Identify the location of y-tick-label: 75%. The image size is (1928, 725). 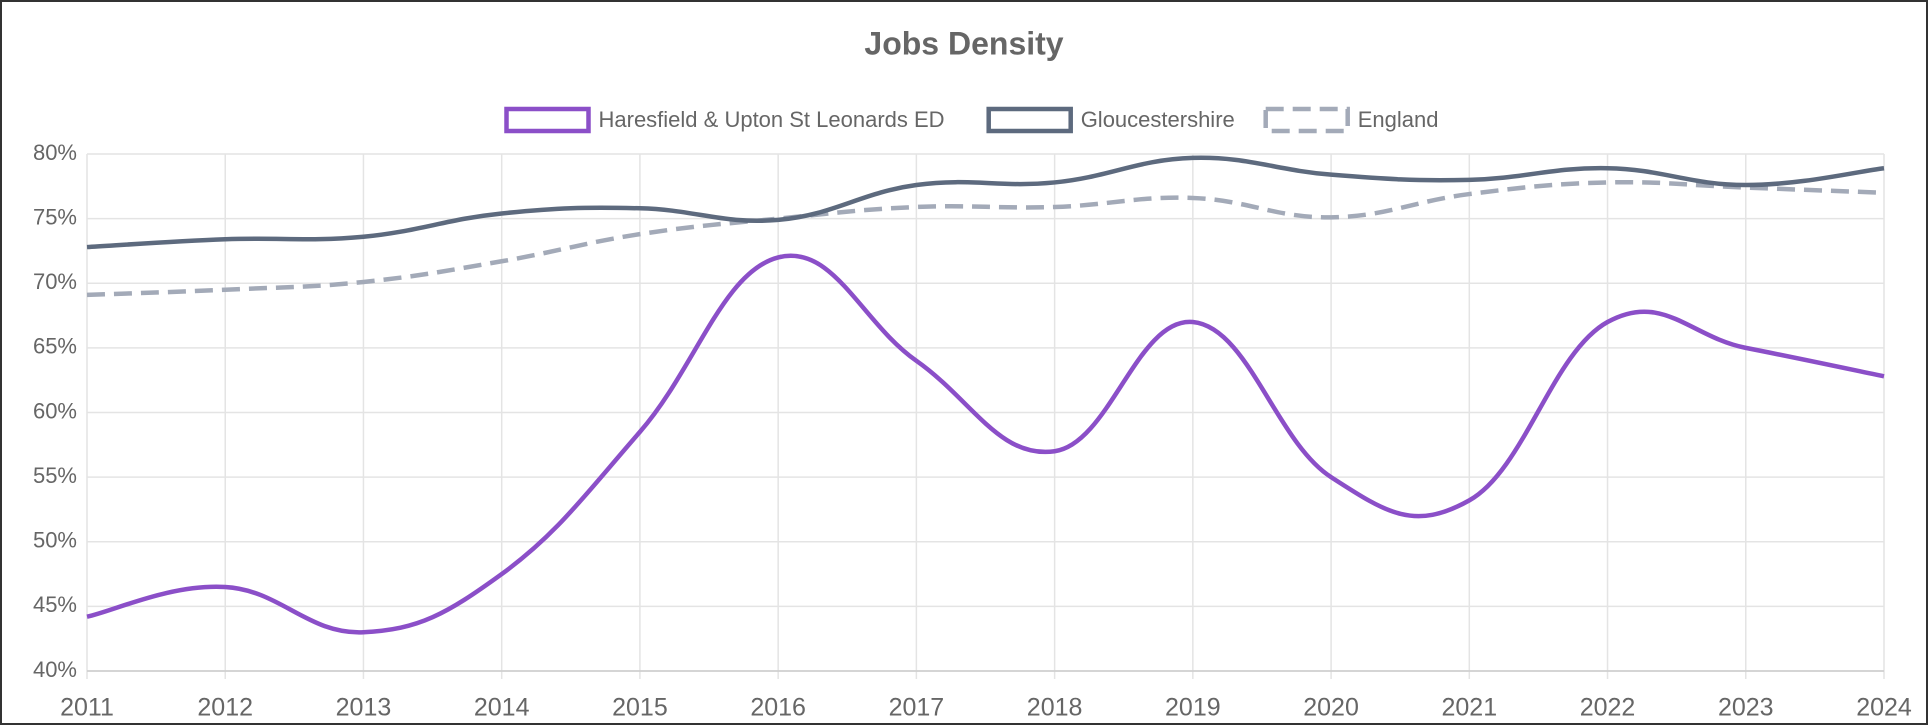
(55, 216).